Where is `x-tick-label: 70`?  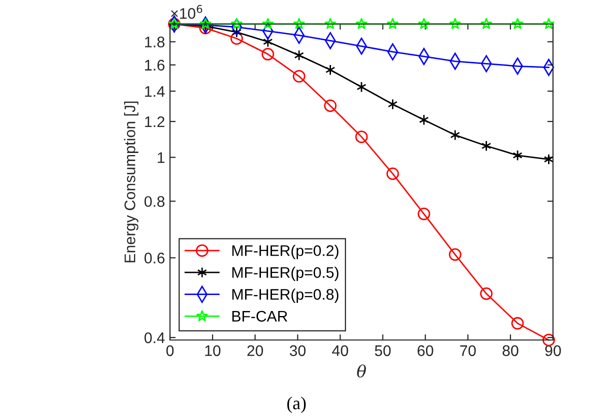 x-tick-label: 70 is located at coordinates (468, 350).